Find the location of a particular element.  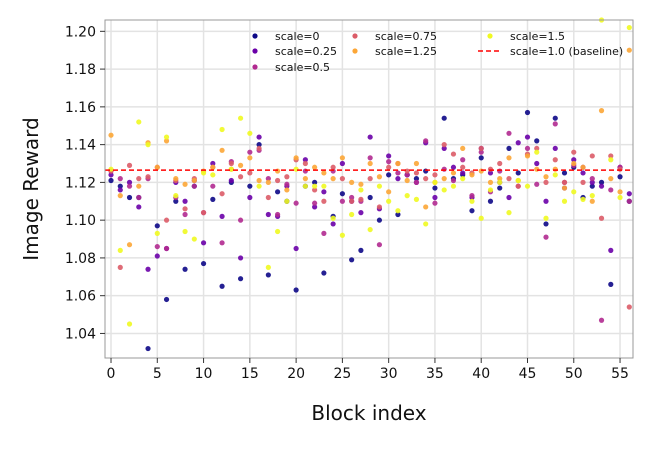

x-tick-label: 30 is located at coordinates (389, 374).